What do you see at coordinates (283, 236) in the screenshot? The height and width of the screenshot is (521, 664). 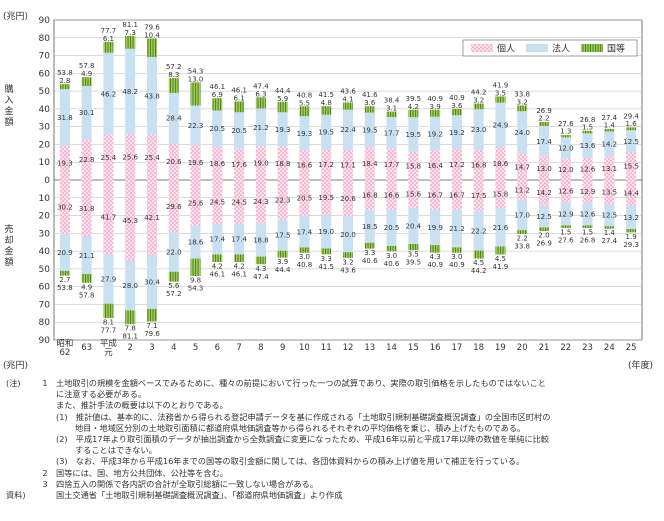 I see `sale-label-hojin: 17.5` at bounding box center [283, 236].